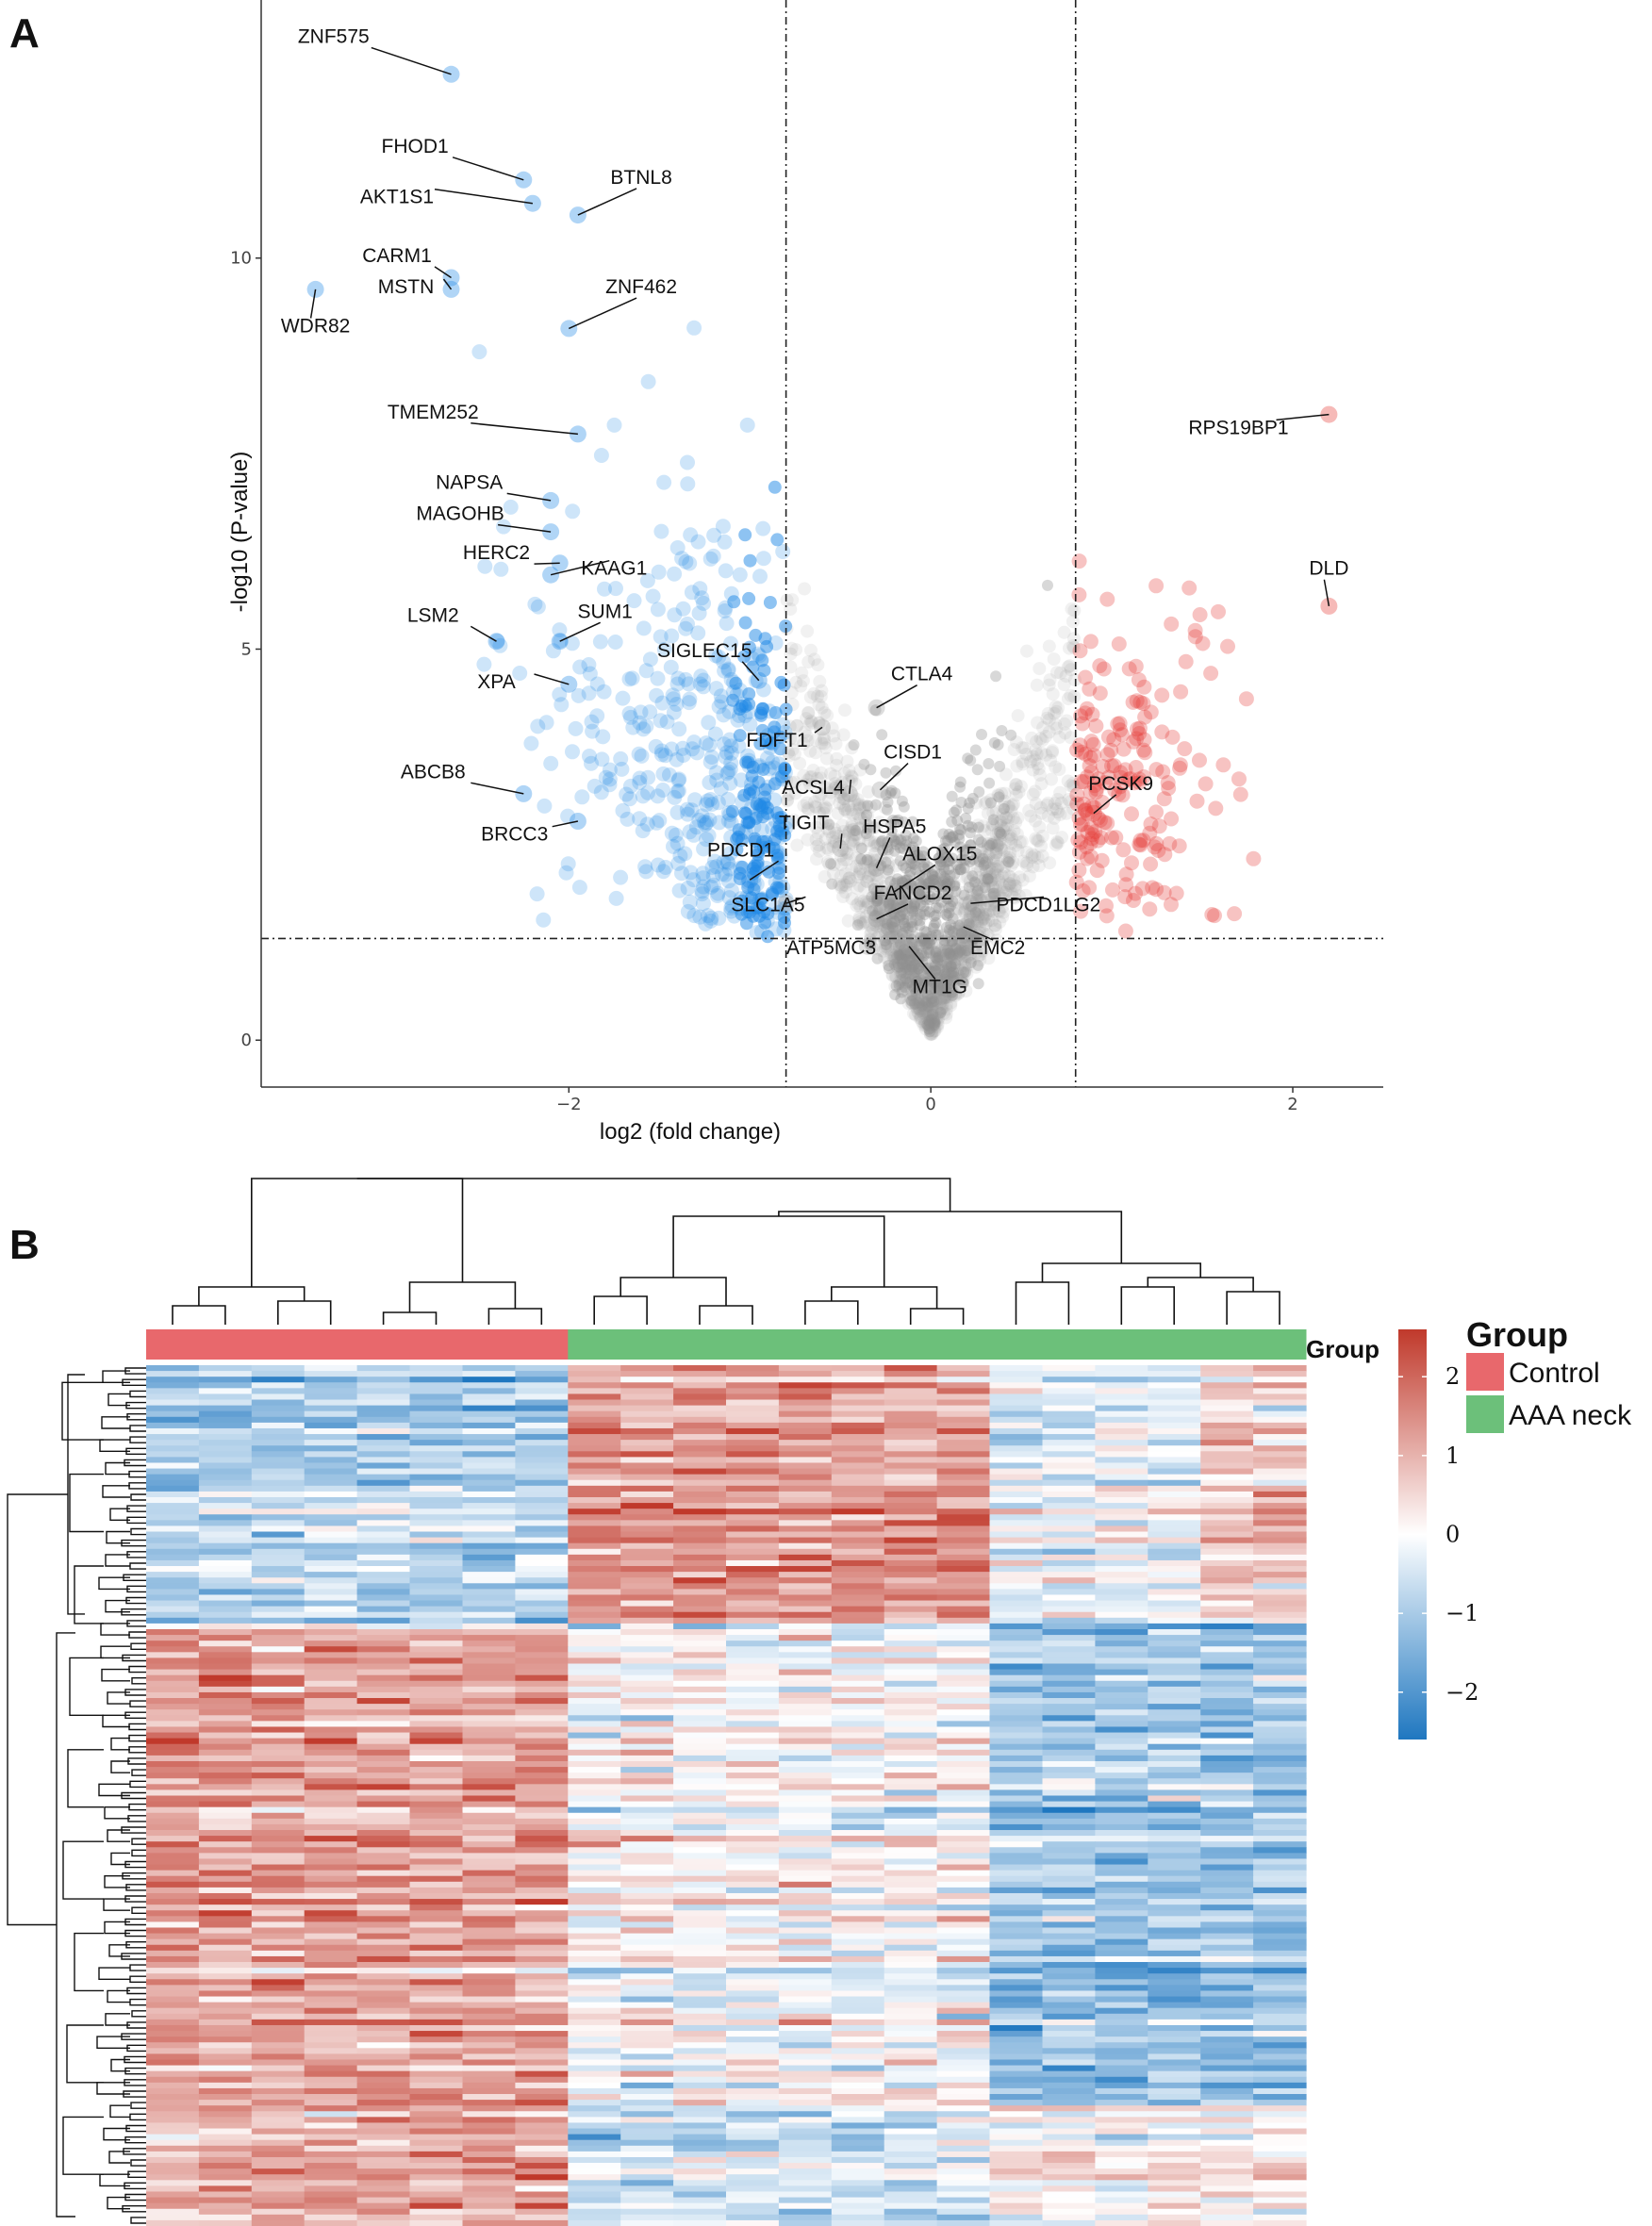  I want to click on ns-points-group, so click(931, 810).